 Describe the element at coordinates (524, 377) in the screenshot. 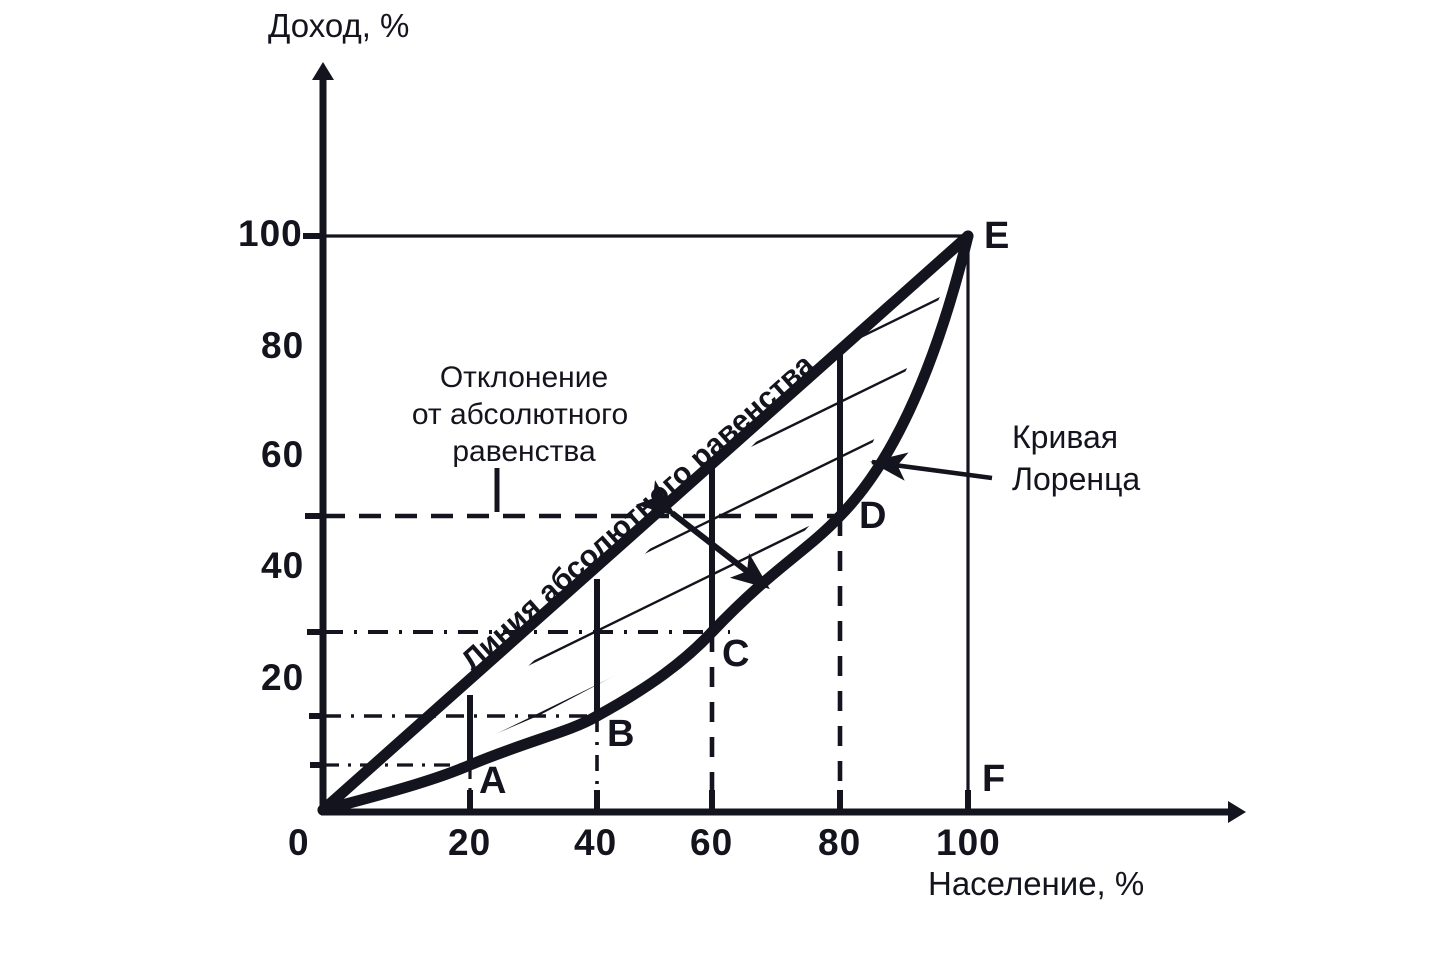

I see `deviation-annotation-line1: Отклонение` at that location.